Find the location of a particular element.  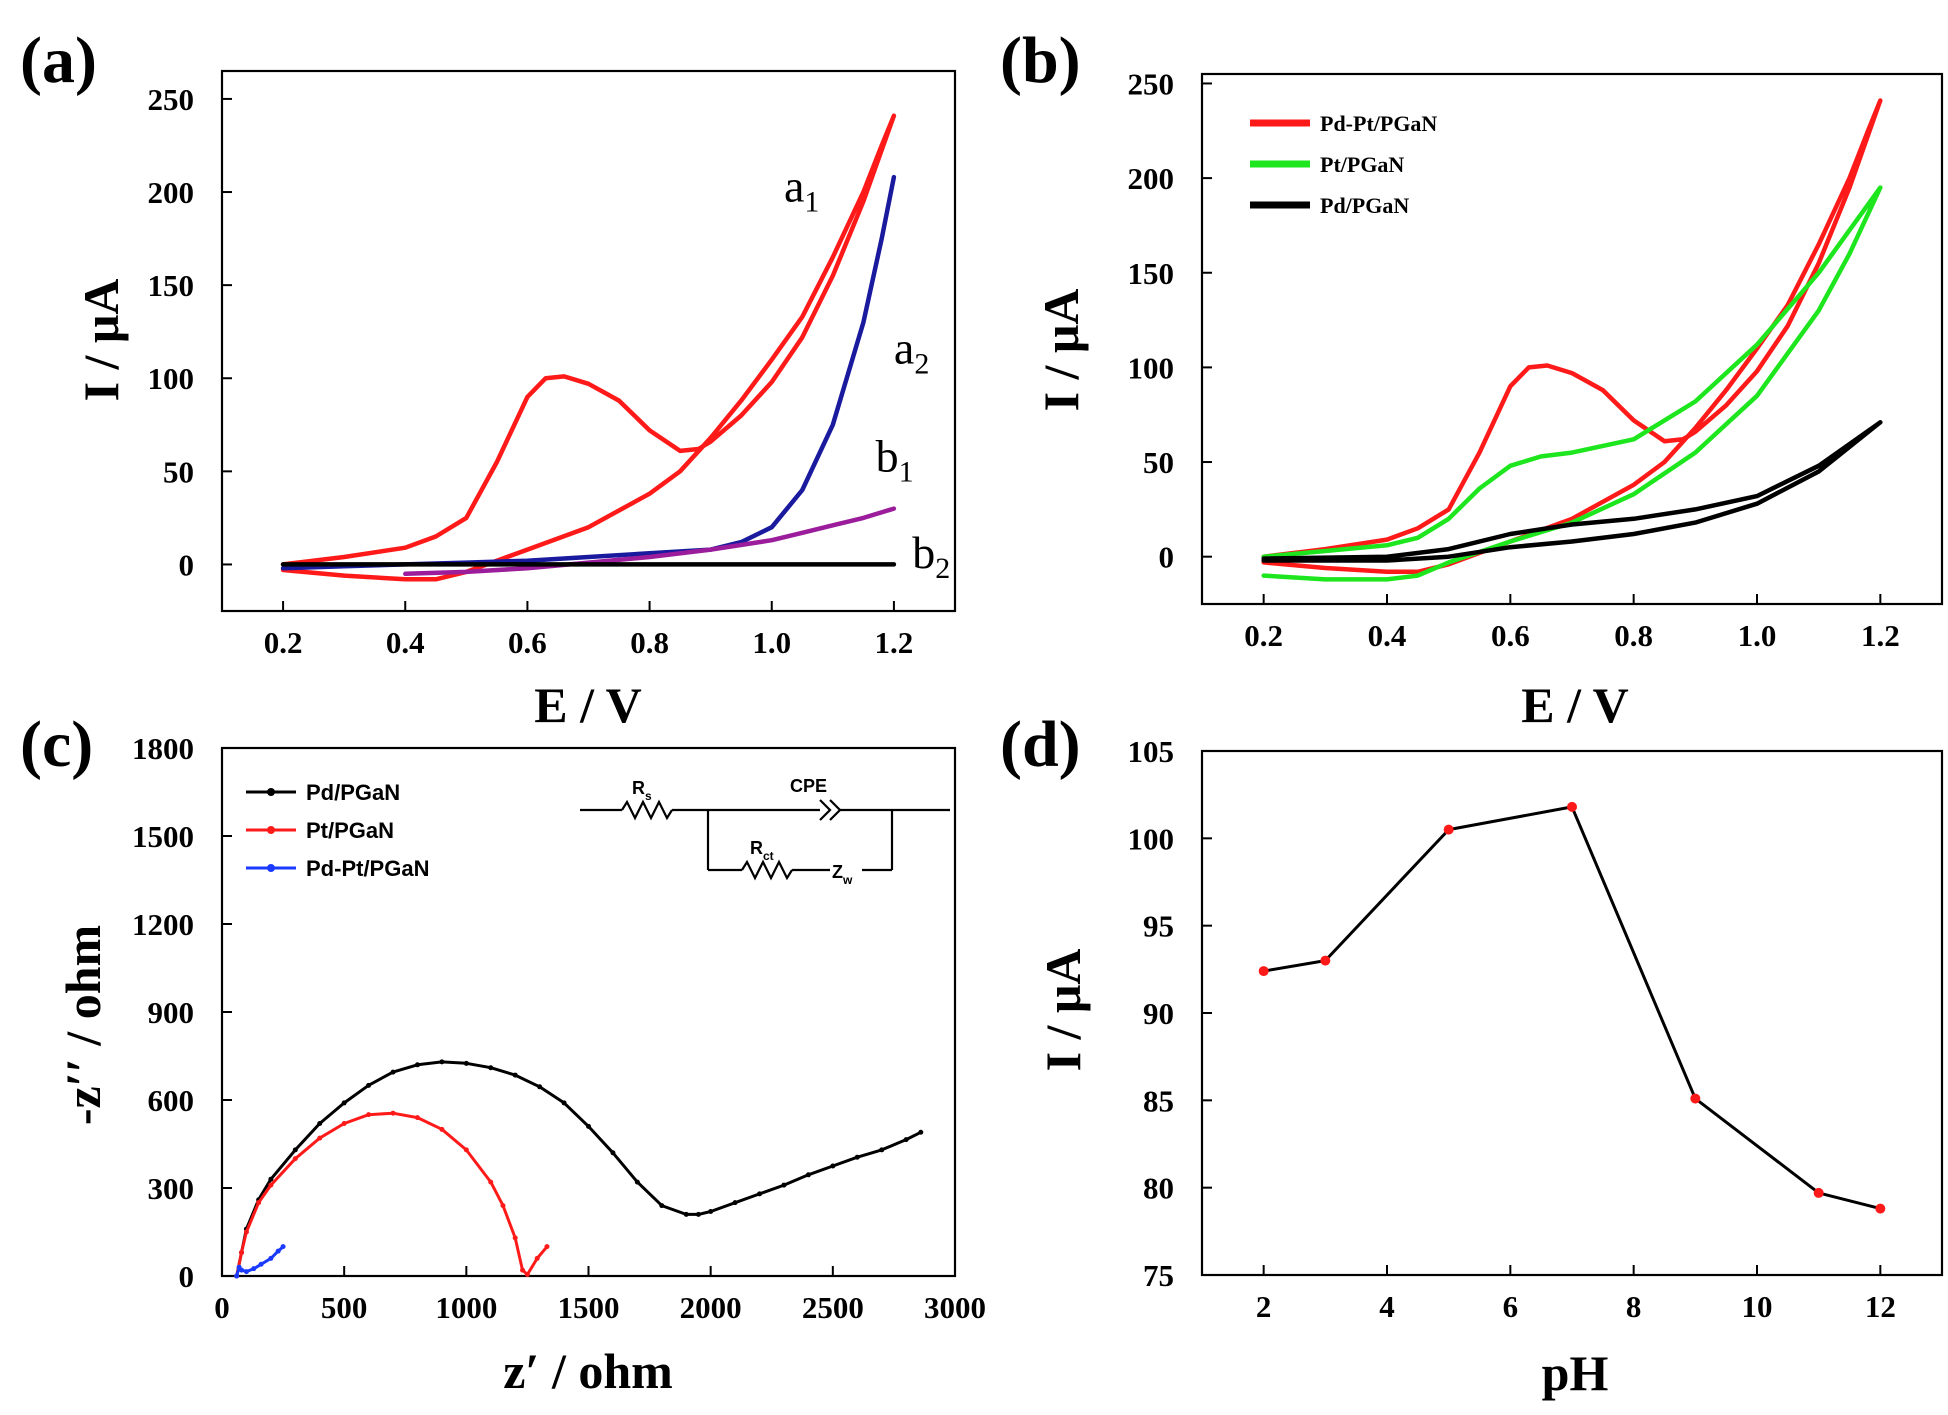

x-tick-label: 0 is located at coordinates (222, 1307).